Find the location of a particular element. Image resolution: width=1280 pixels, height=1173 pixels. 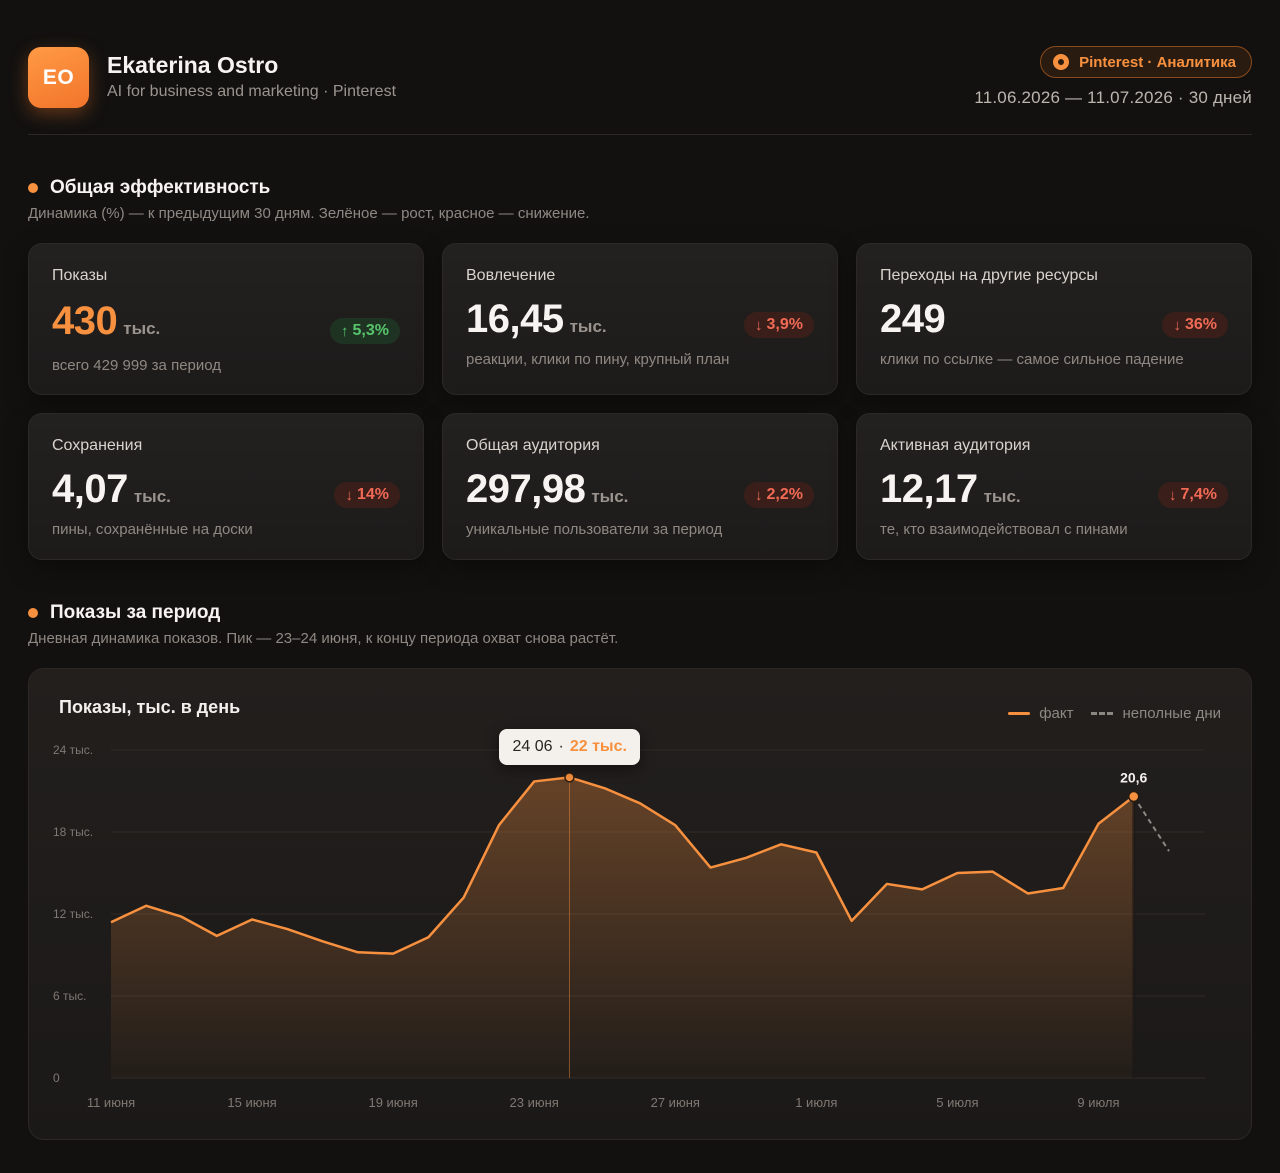

dashed-line-icon is located at coordinates (1102, 713).